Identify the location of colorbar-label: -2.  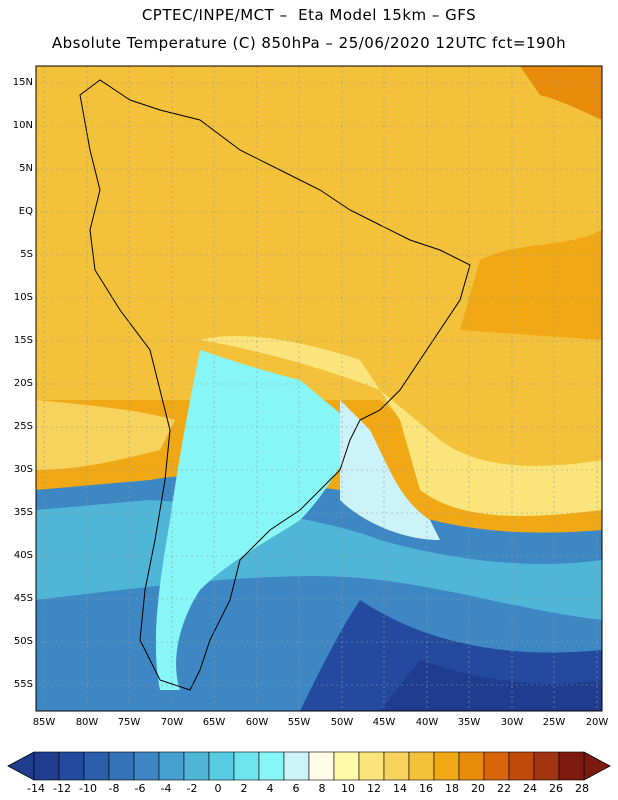
(192, 788).